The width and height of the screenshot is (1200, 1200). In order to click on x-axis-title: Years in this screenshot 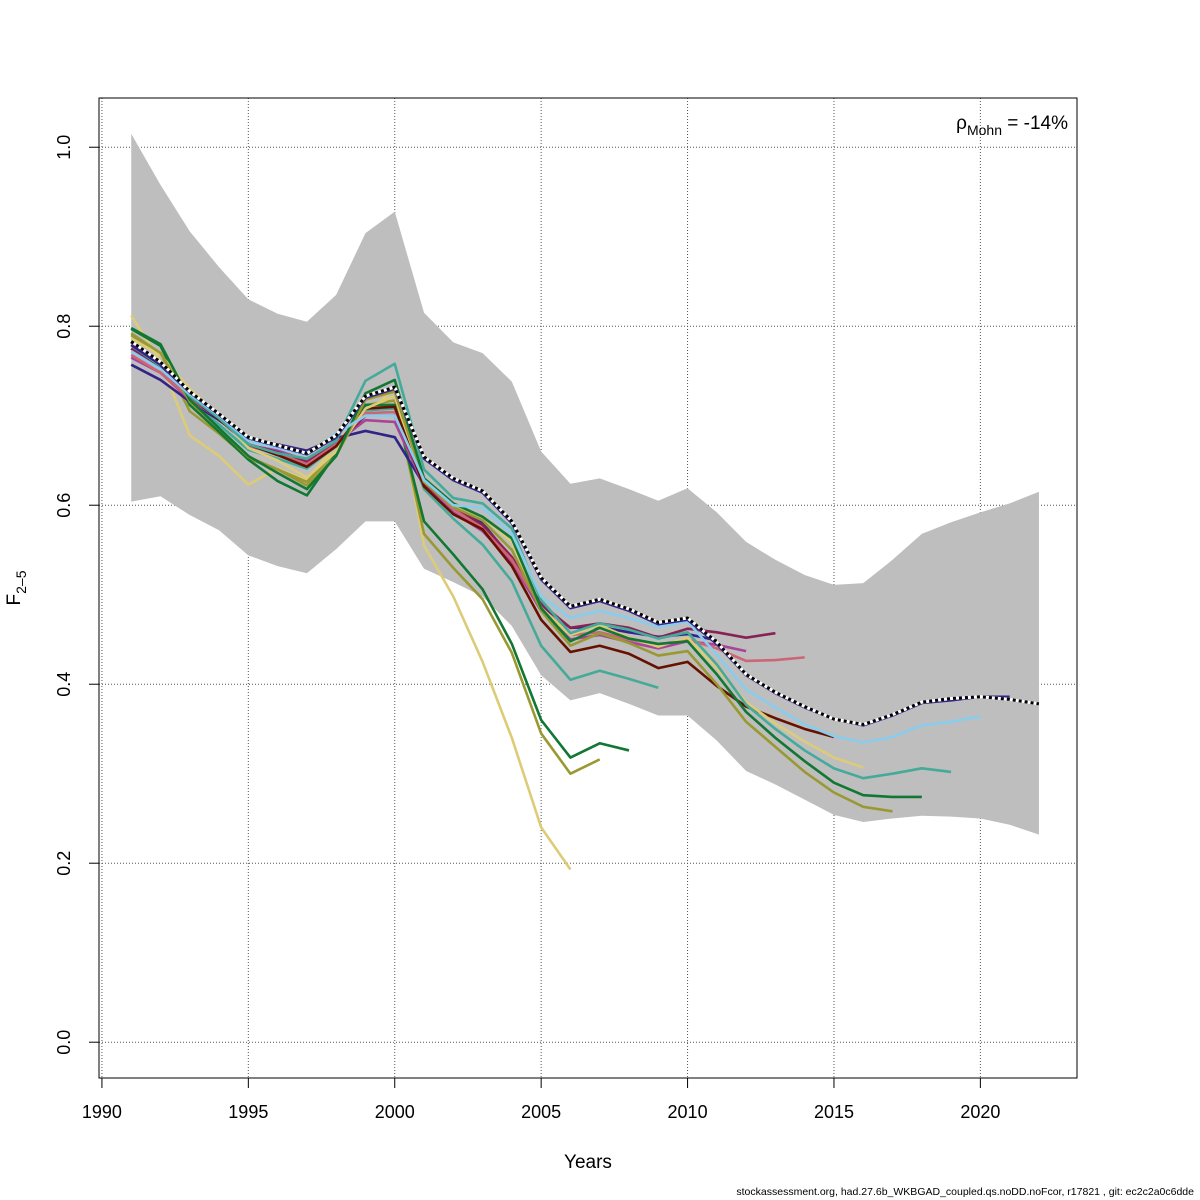, I will do `click(588, 1162)`.